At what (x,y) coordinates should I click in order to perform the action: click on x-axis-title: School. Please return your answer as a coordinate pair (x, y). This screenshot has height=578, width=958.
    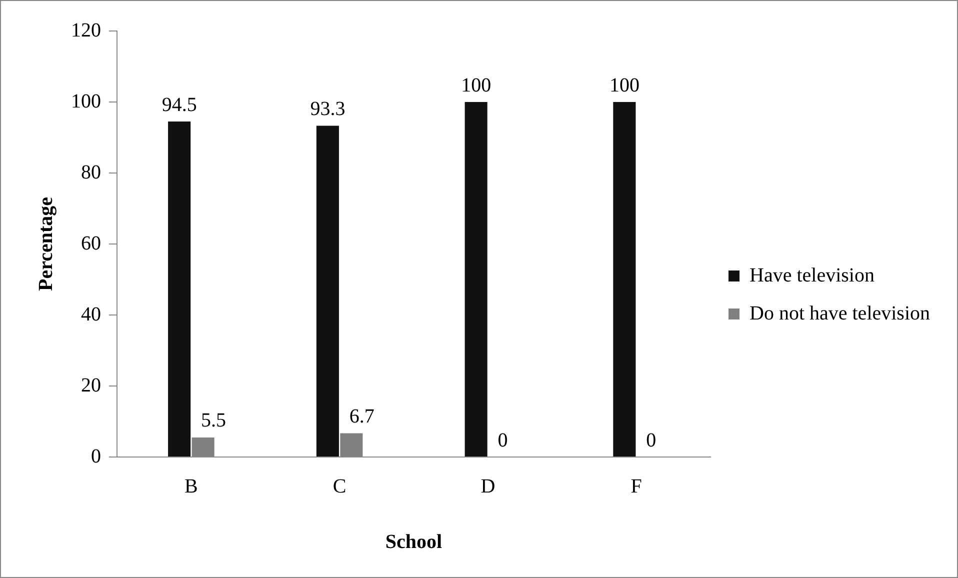
    Looking at the image, I should click on (414, 542).